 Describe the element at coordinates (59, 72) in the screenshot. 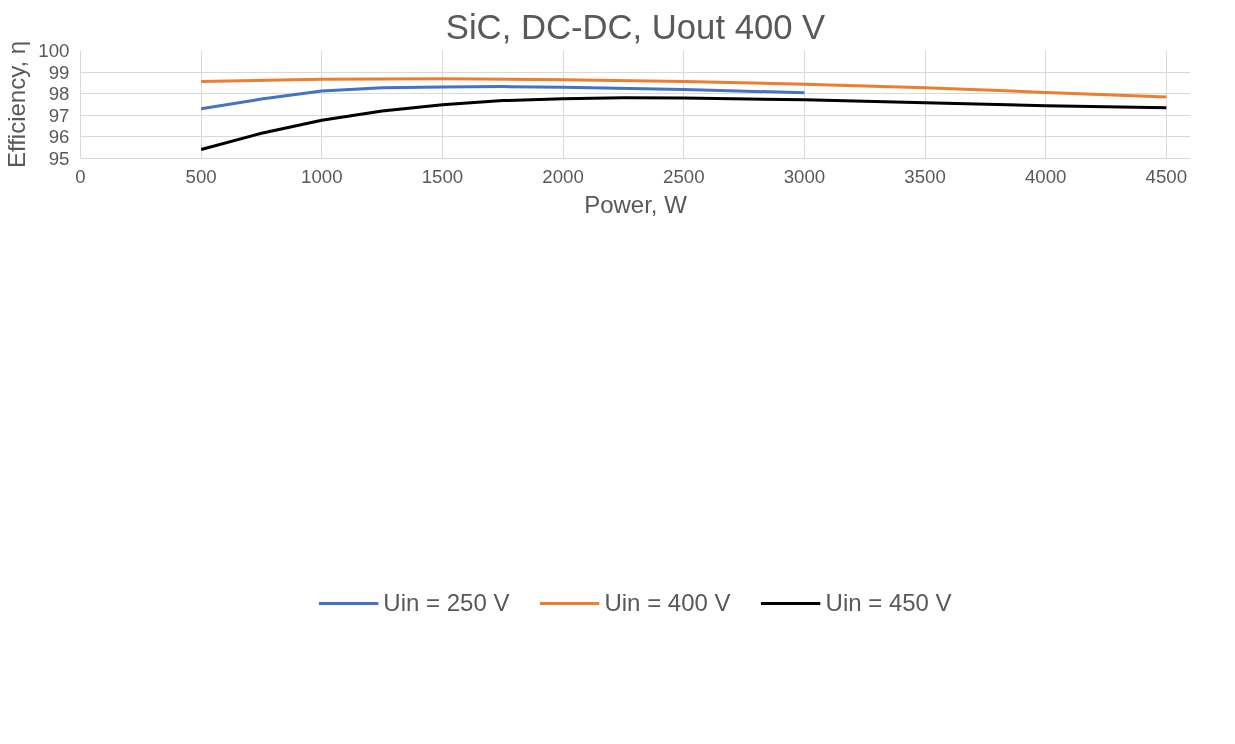

I see `y-tick-label: 99` at that location.